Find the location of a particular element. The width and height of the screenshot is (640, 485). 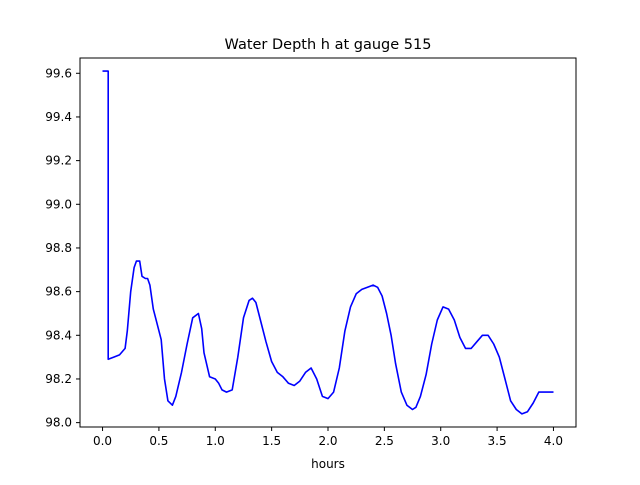

x-axis: 0.0 0.5 1.0 1.5 2.0 2.5 3.0 3.5 4.0 is located at coordinates (328, 437).